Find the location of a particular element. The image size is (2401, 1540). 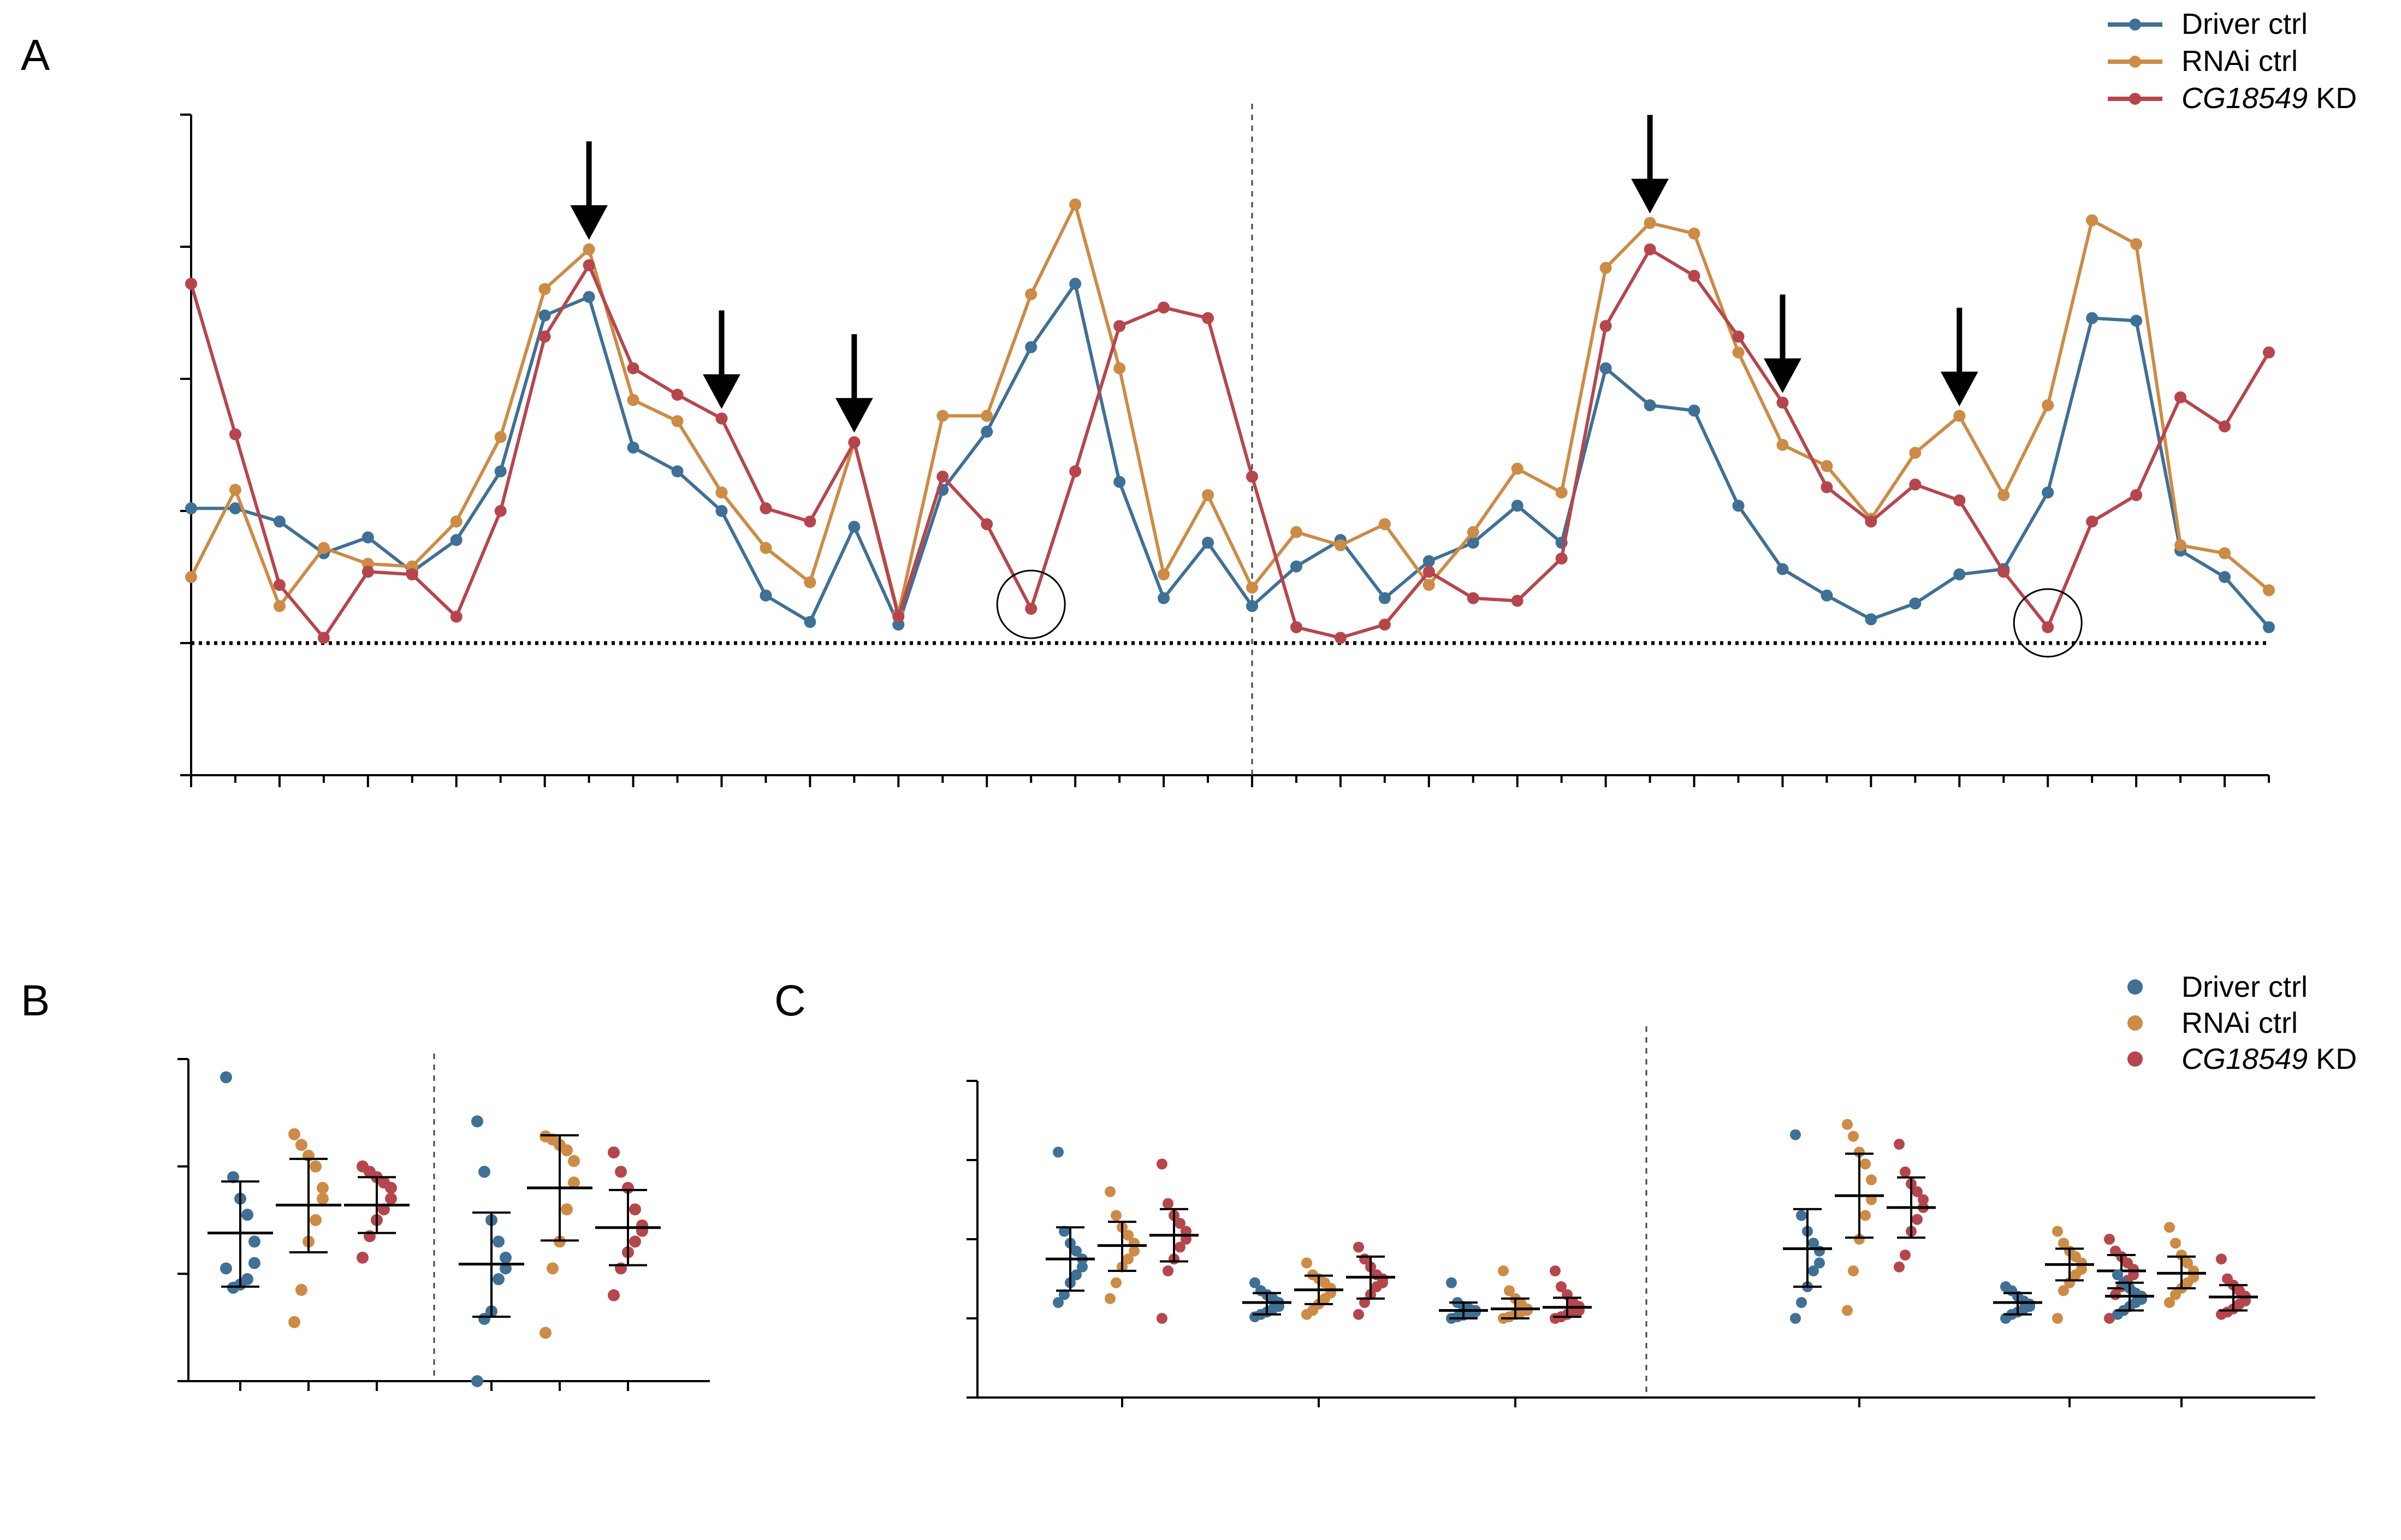

legend-a-driver: Driver ctrl is located at coordinates (2244, 24).